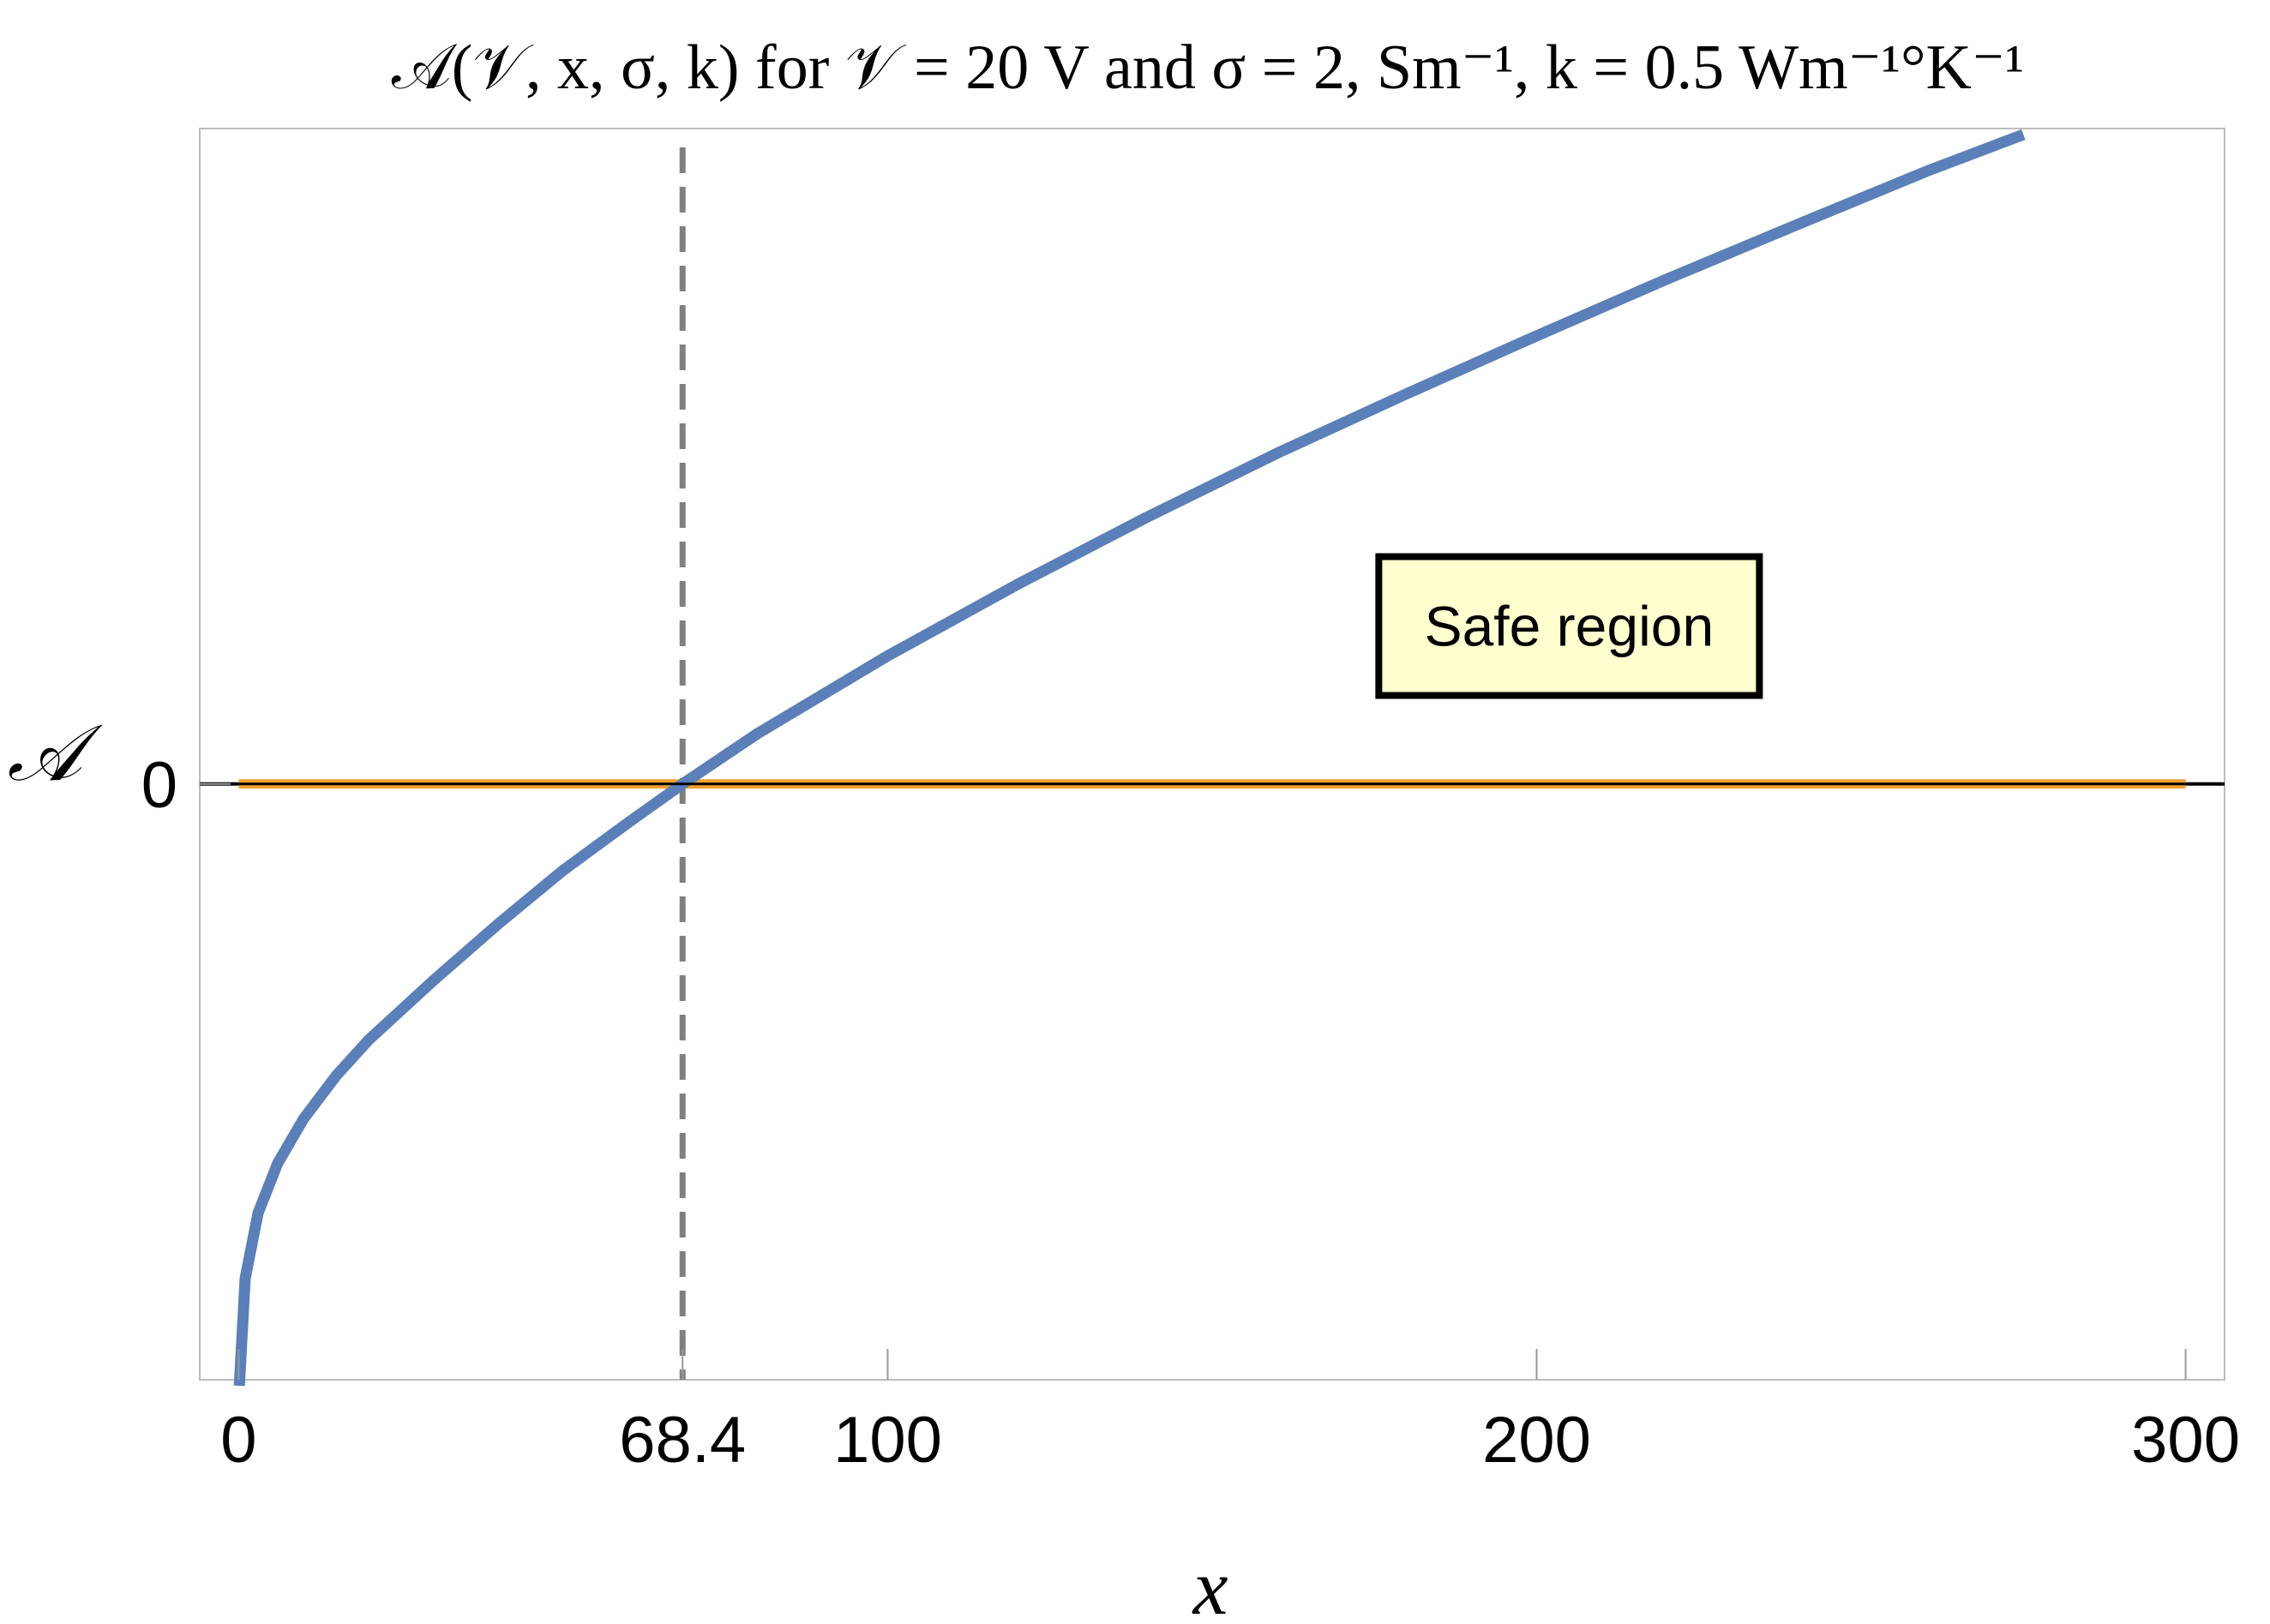  What do you see at coordinates (1537, 1440) in the screenshot?
I see `x-tick-label-200: 200` at bounding box center [1537, 1440].